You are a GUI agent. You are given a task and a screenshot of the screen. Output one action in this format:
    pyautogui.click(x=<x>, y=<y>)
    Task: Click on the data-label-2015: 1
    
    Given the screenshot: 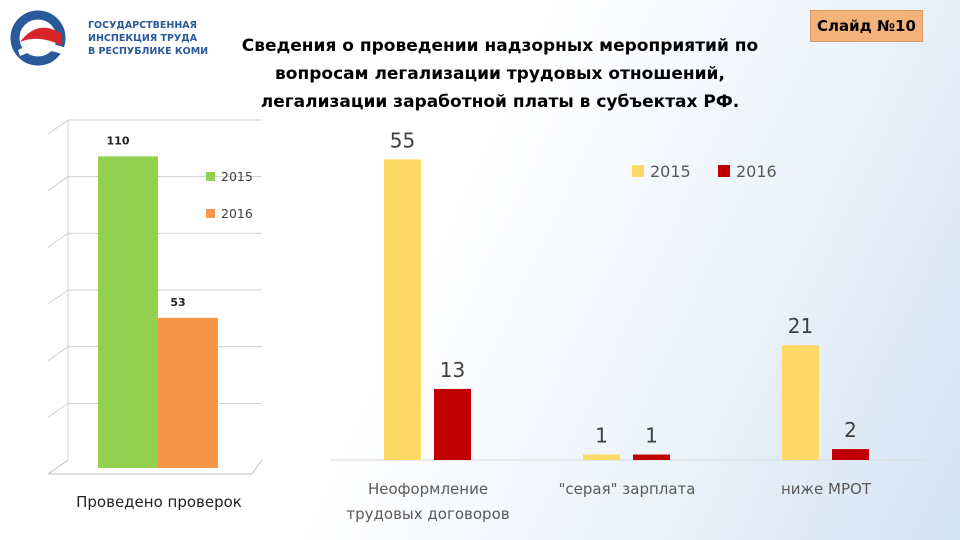 What is the action you would take?
    pyautogui.click(x=601, y=436)
    